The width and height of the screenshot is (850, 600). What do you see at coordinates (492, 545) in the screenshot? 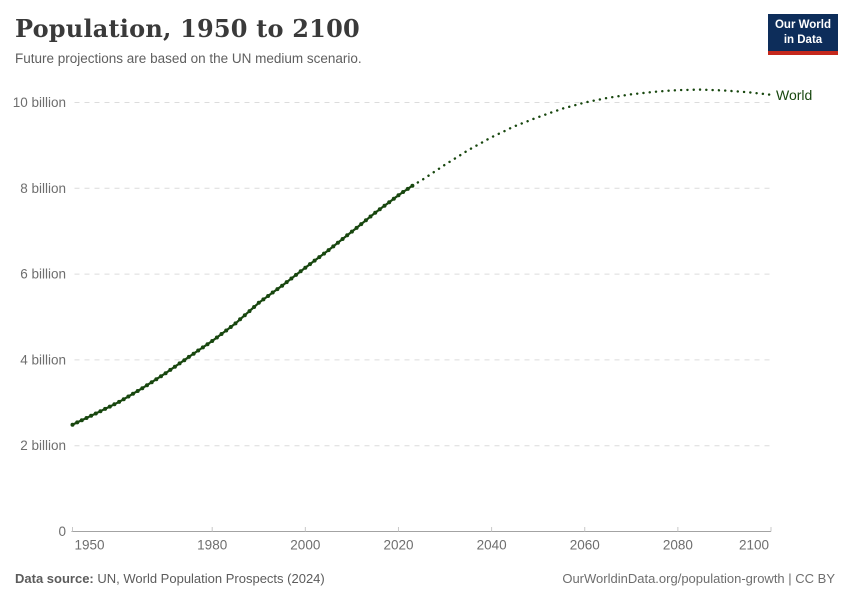
I see `x-axis-label: 2040` at bounding box center [492, 545].